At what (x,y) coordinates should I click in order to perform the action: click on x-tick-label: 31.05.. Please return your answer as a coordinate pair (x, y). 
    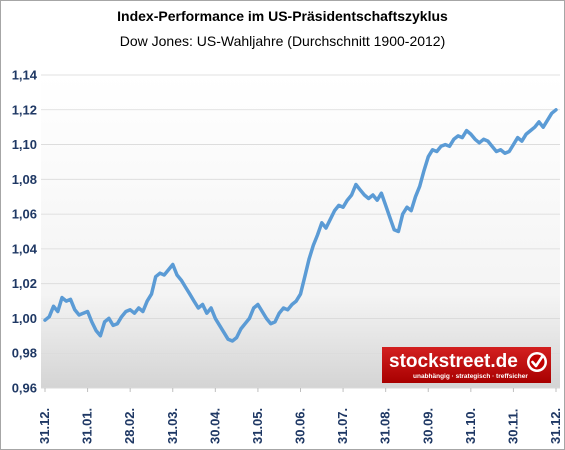
    Looking at the image, I should click on (257, 426).